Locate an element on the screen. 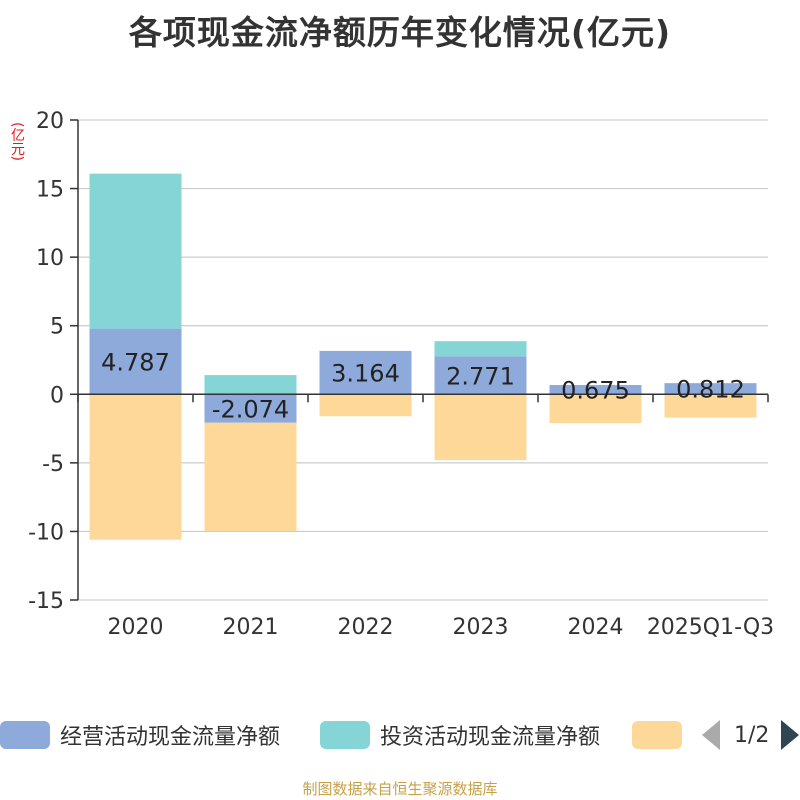 The height and width of the screenshot is (800, 800). y-tick-label: 5 is located at coordinates (57, 327).